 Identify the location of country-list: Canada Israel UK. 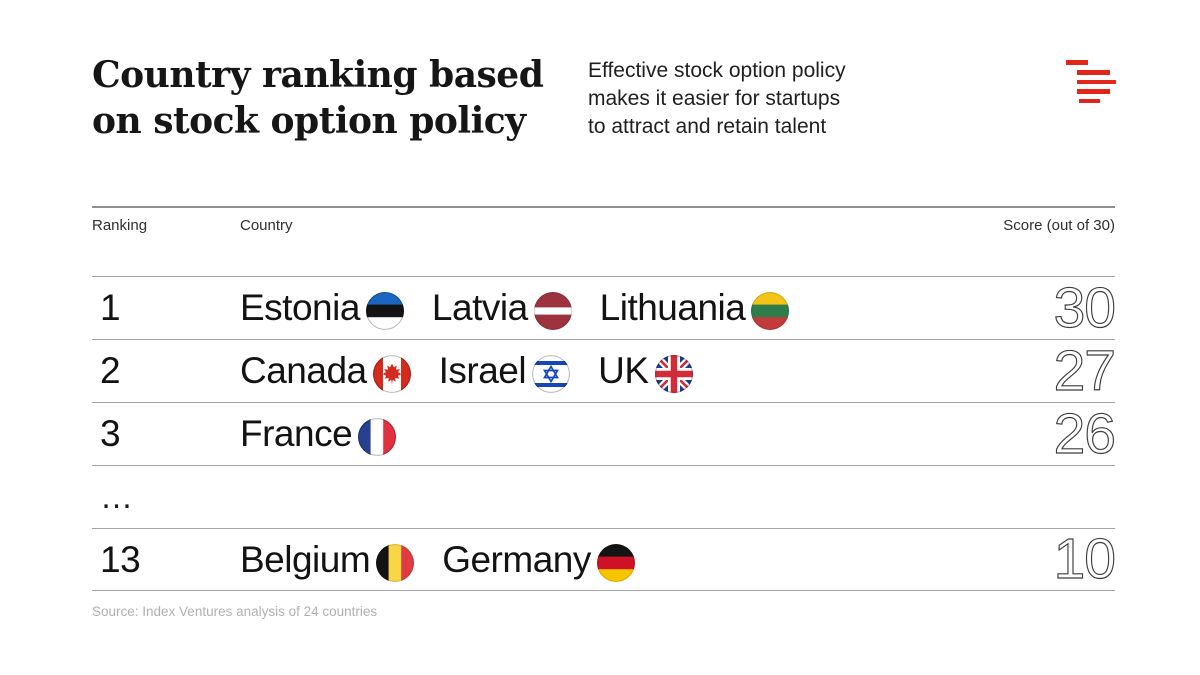
(647, 371).